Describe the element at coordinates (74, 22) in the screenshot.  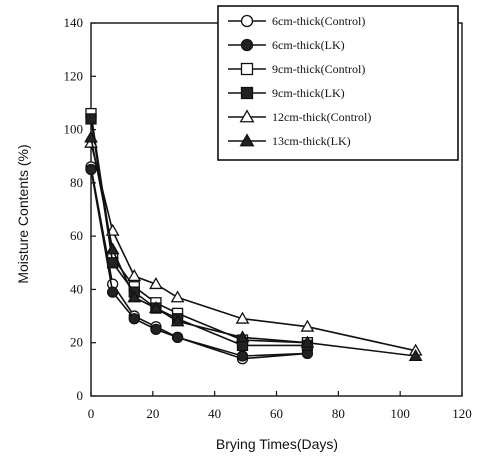
I see `y-tick-label: 140` at that location.